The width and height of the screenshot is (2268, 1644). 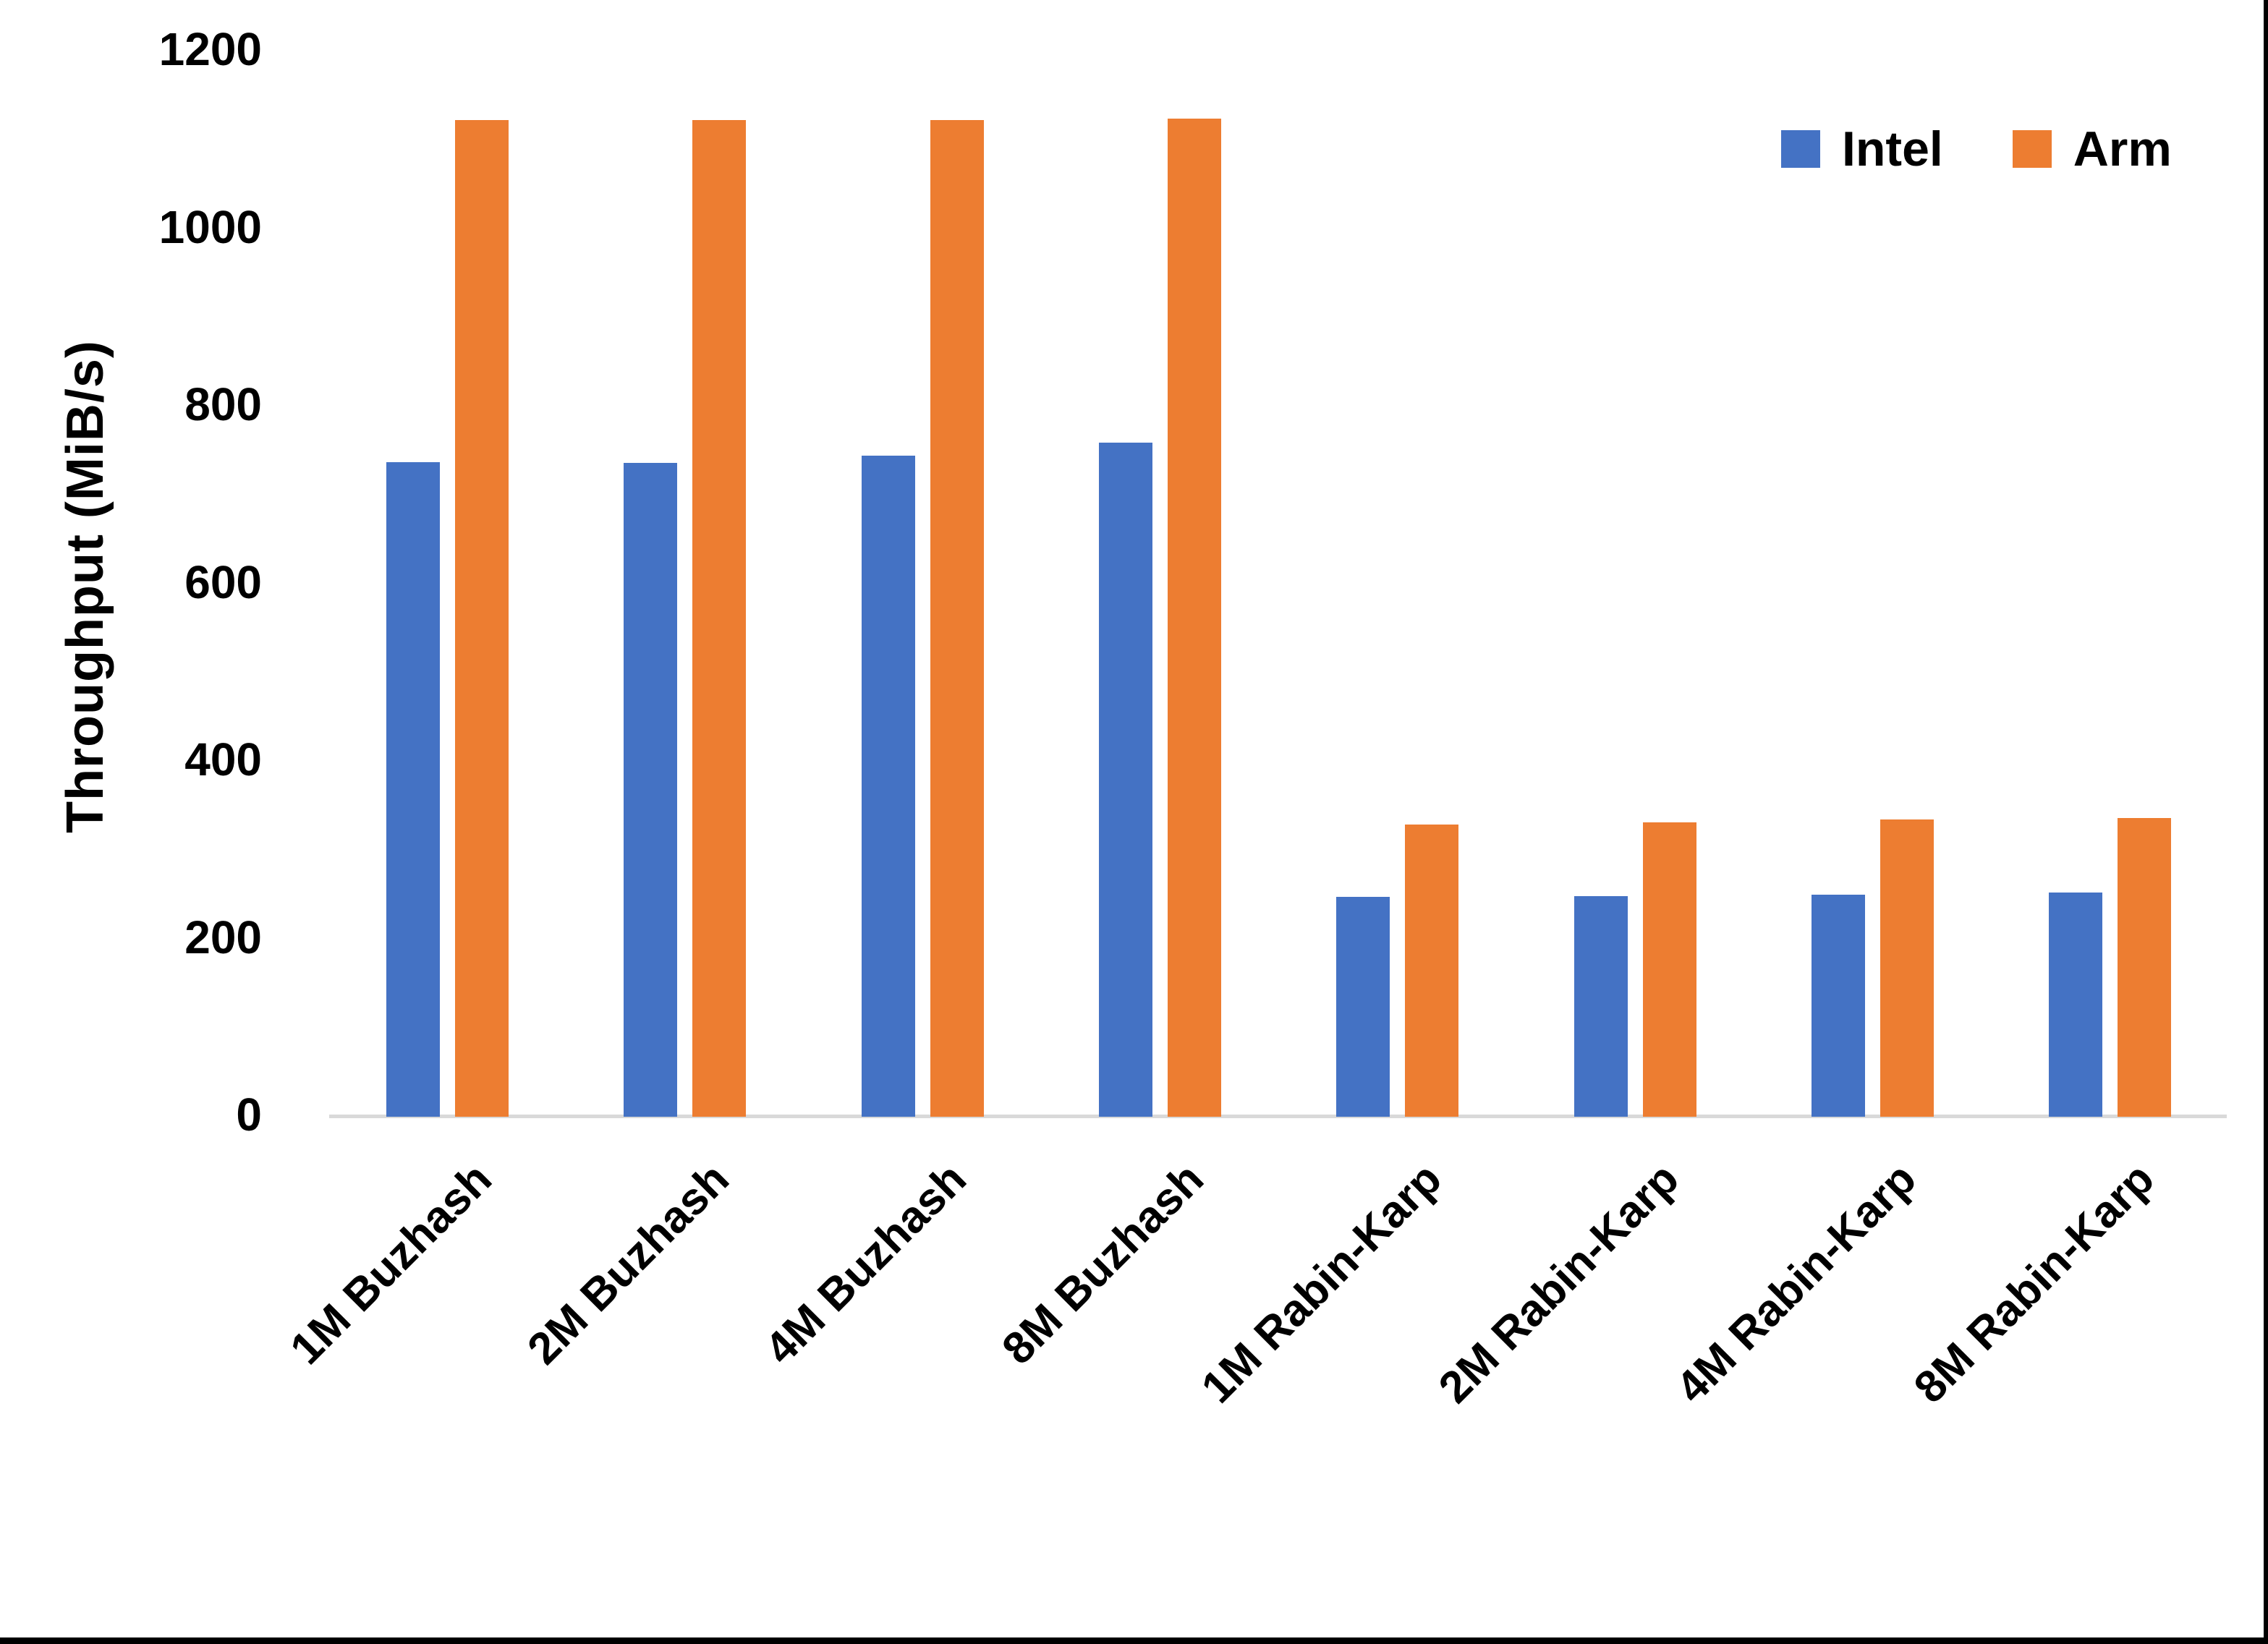 I want to click on y-tick-label: 1000, so click(x=210, y=226).